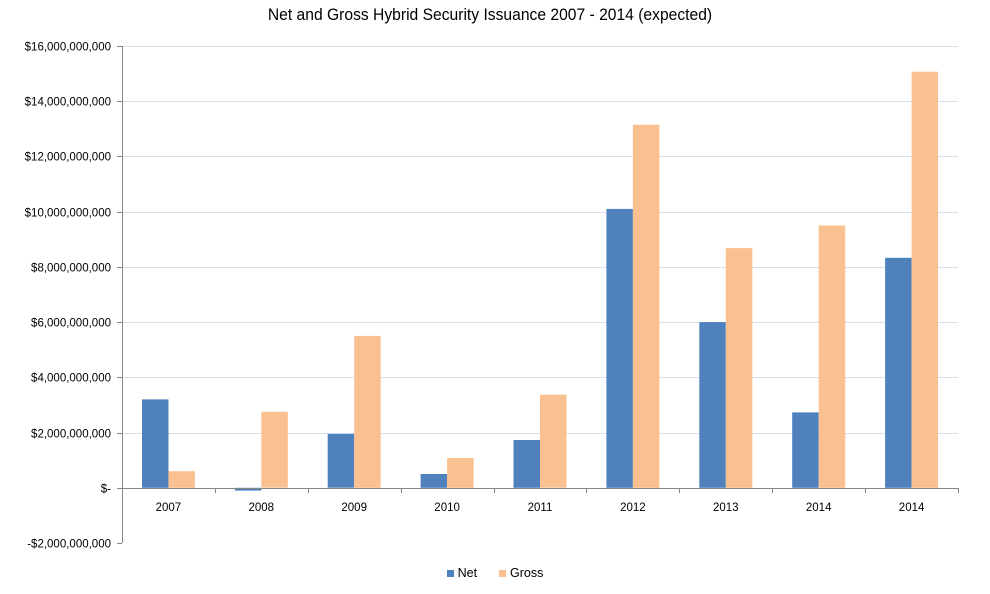 Image resolution: width=990 pixels, height=594 pixels. What do you see at coordinates (495, 573) in the screenshot?
I see `legend: Net Gross` at bounding box center [495, 573].